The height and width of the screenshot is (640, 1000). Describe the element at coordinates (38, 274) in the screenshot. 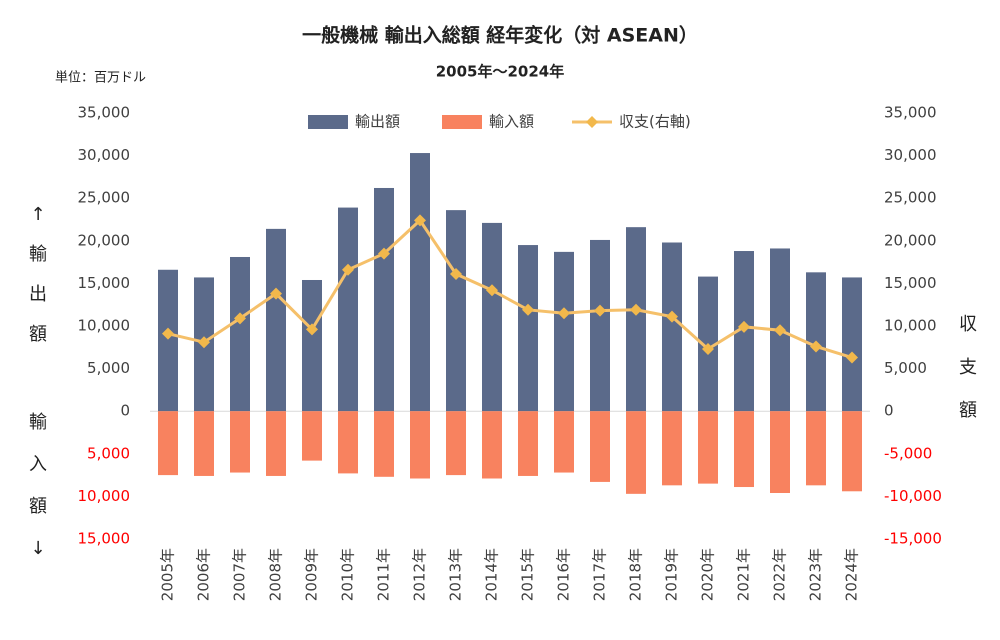

I see `axis-title: ↑輸出額` at that location.